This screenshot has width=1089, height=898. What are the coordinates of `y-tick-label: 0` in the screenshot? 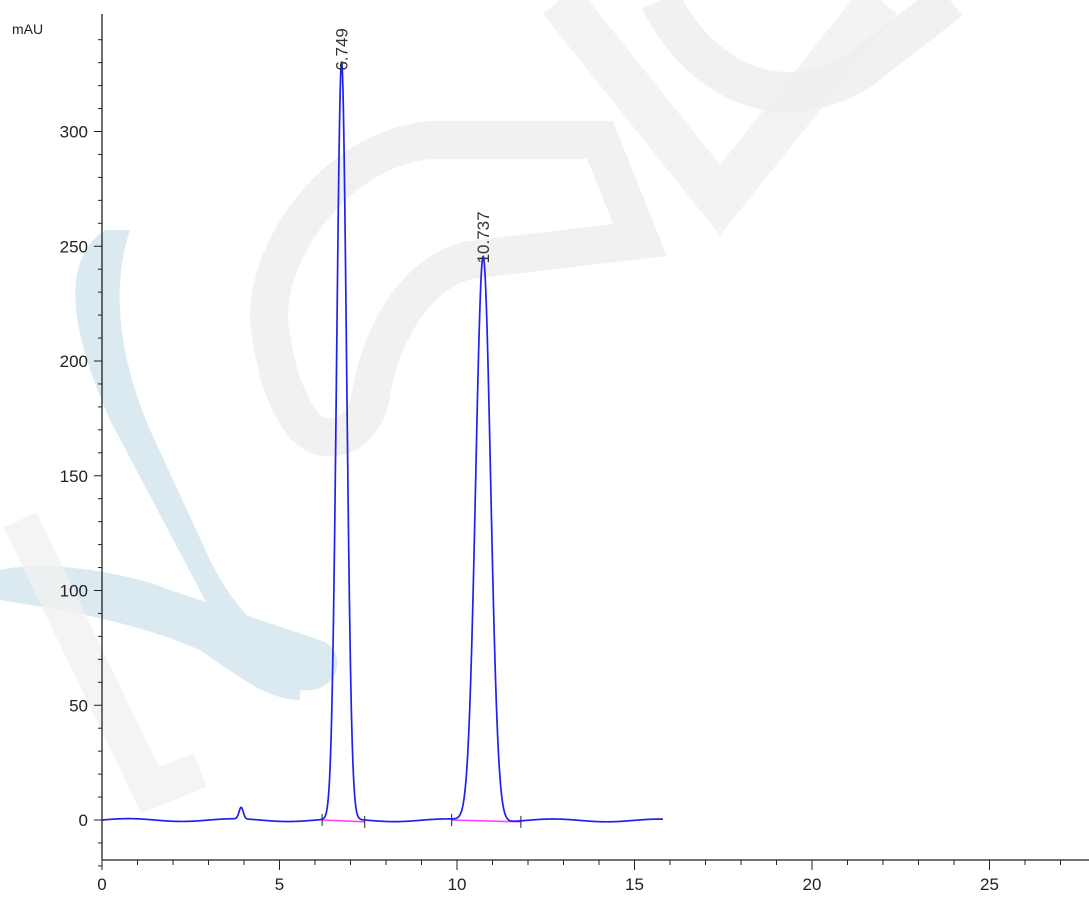 It's located at (83, 820).